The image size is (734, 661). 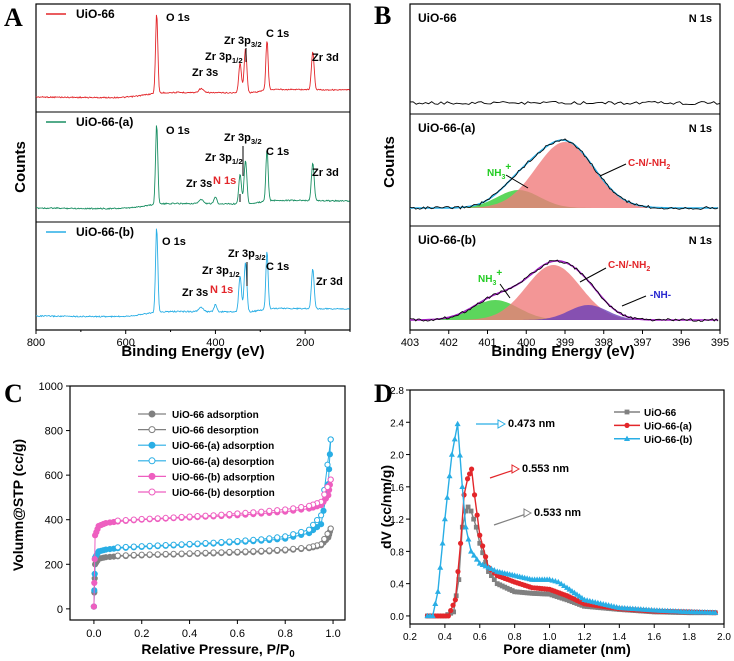 I want to click on nh-component-fill, so click(x=565, y=312).